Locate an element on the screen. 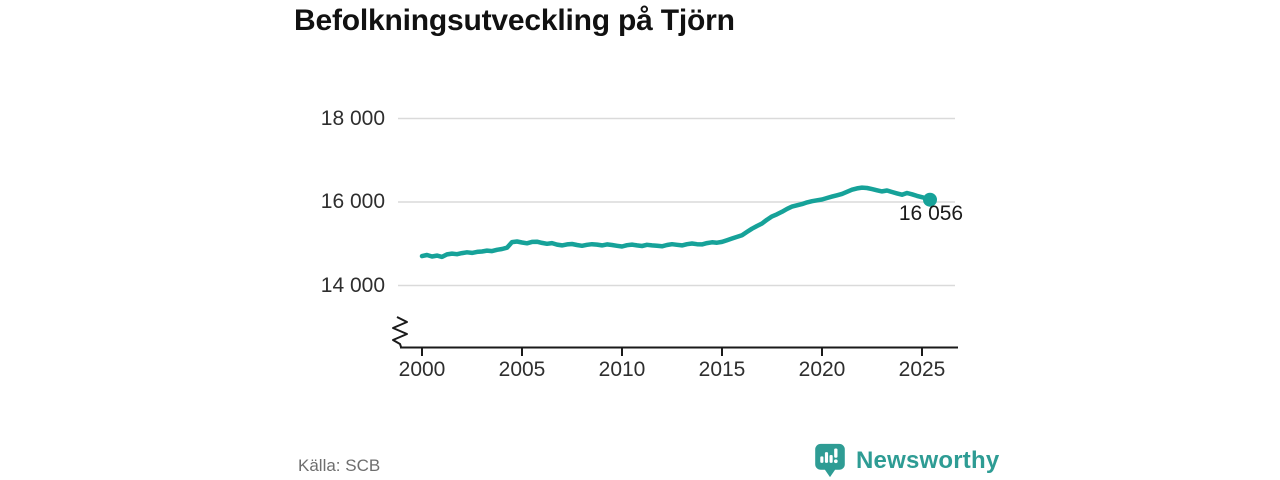 The width and height of the screenshot is (1280, 480). y-axis-tick-label-16000: 16 000 is located at coordinates (352, 201).